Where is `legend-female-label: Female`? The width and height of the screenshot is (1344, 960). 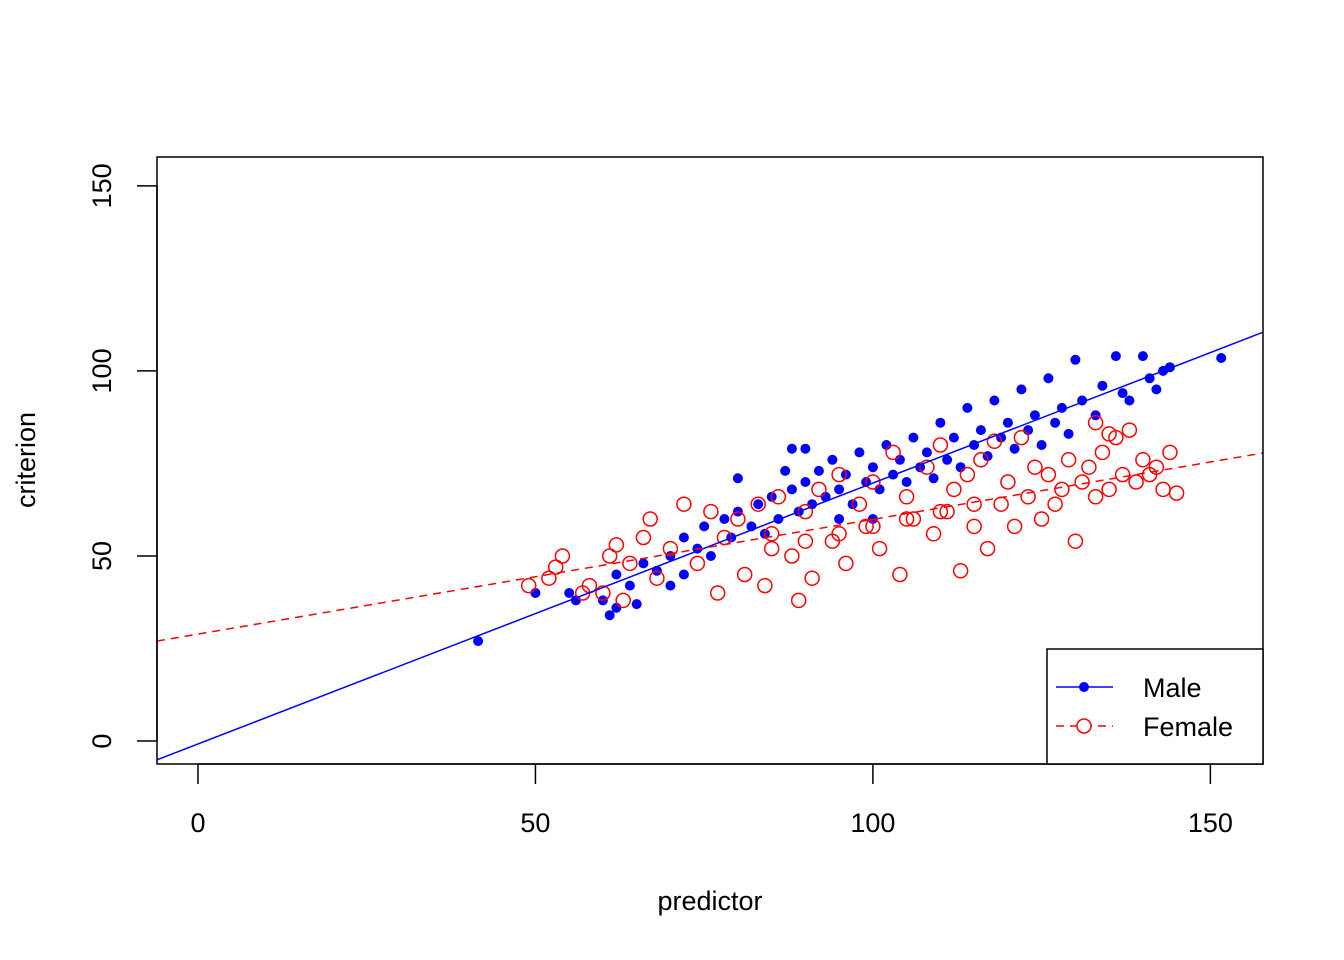 legend-female-label: Female is located at coordinates (1188, 727).